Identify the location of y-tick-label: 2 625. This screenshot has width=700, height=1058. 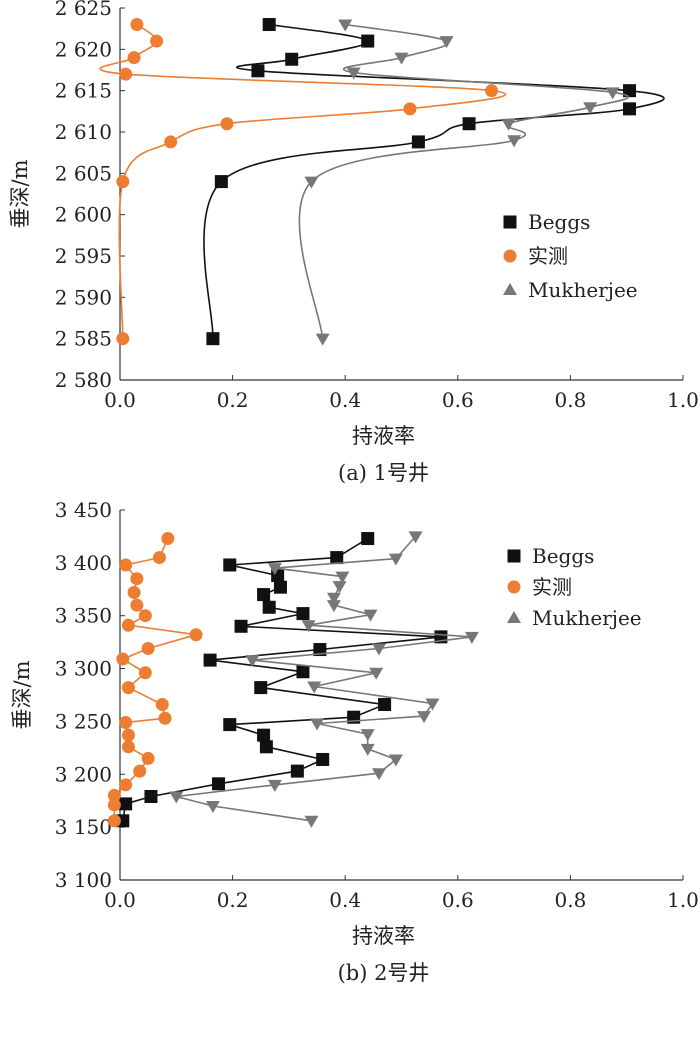
(83, 10).